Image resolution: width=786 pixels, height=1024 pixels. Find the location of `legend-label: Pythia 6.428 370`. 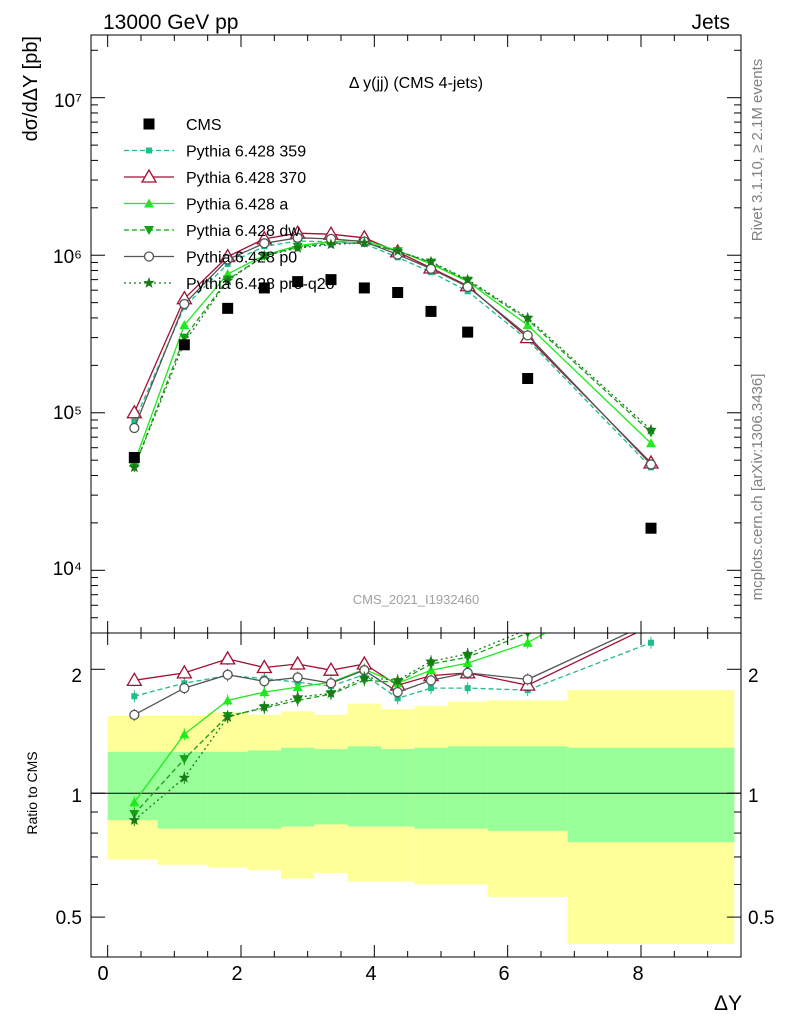

legend-label: Pythia 6.428 370 is located at coordinates (246, 178).